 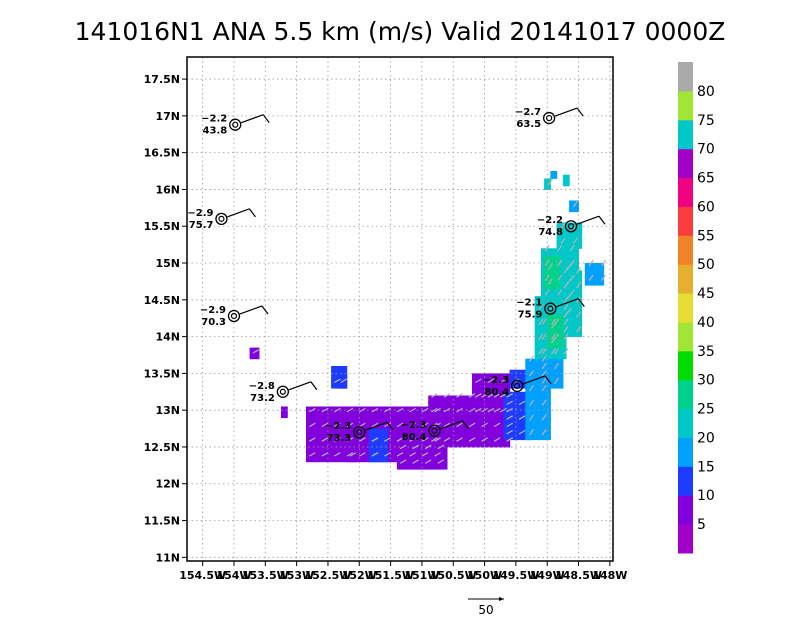 I want to click on y-tick-label: 14N, so click(x=167, y=337).